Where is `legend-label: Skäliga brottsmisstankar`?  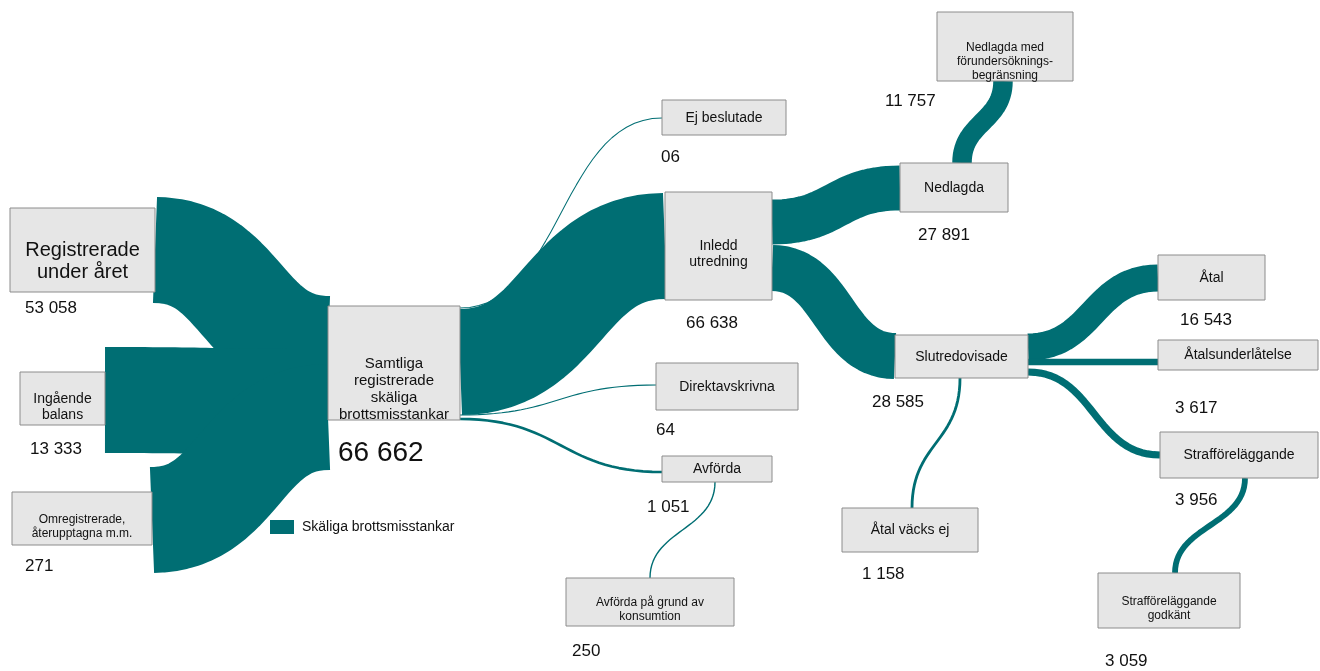 legend-label: Skäliga brottsmisstankar is located at coordinates (378, 526).